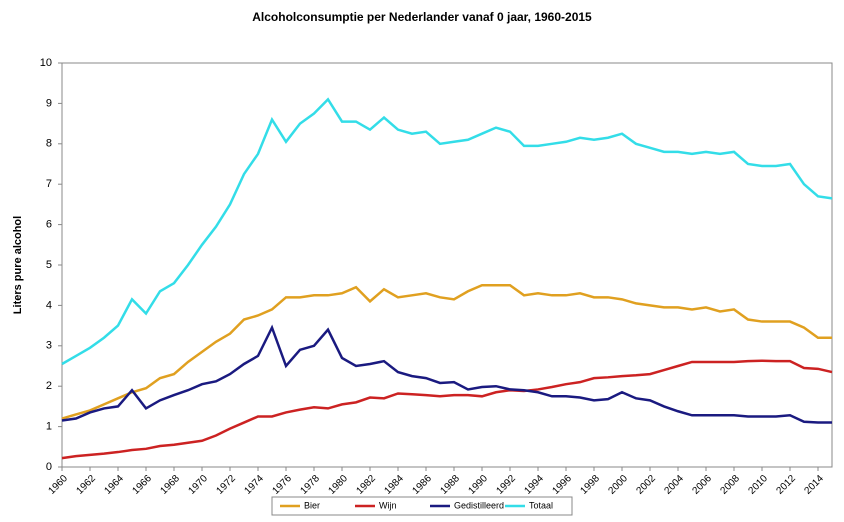  What do you see at coordinates (562, 485) in the screenshot?
I see `x-tick-label: 1996` at bounding box center [562, 485].